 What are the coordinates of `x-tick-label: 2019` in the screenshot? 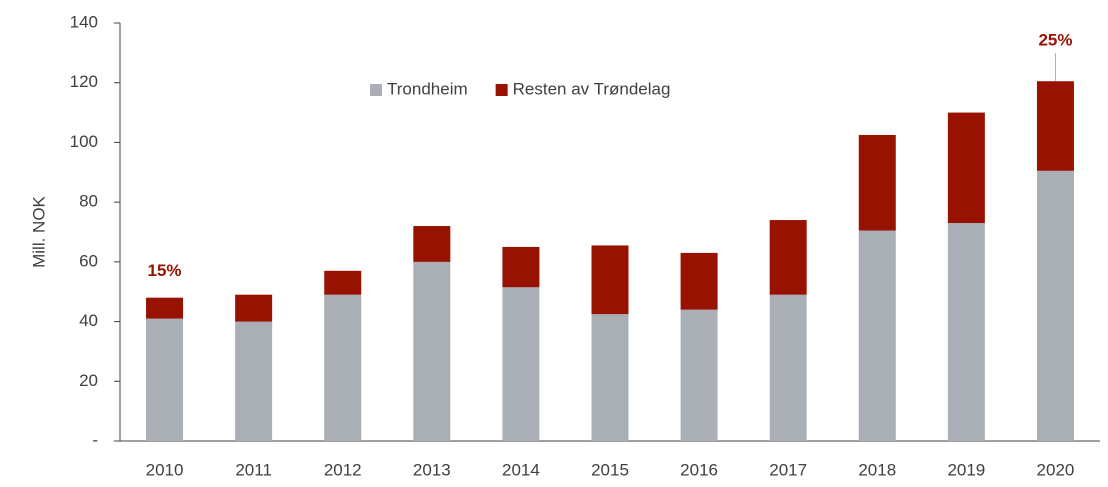 It's located at (966, 469).